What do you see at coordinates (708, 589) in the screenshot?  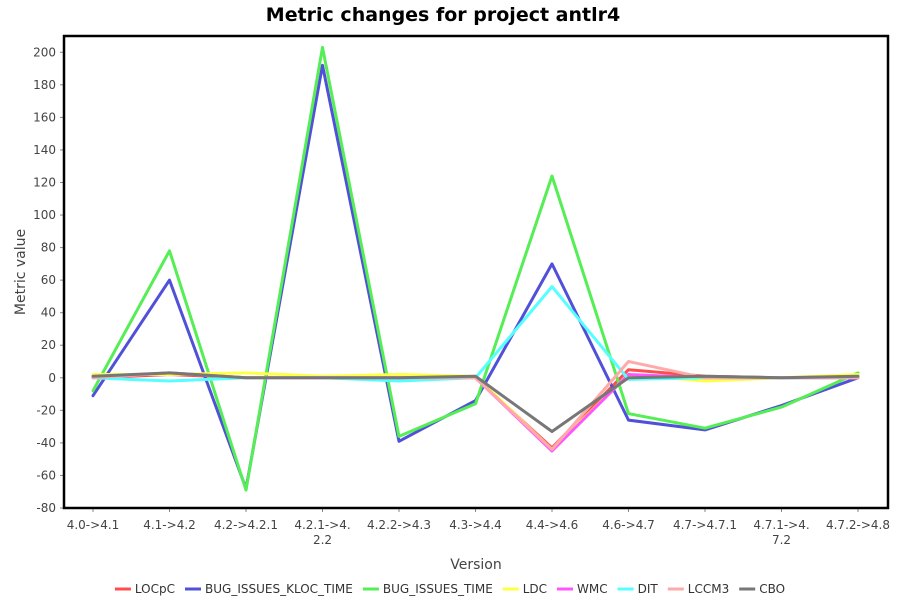 I see `legend-label: LCCM3` at bounding box center [708, 589].